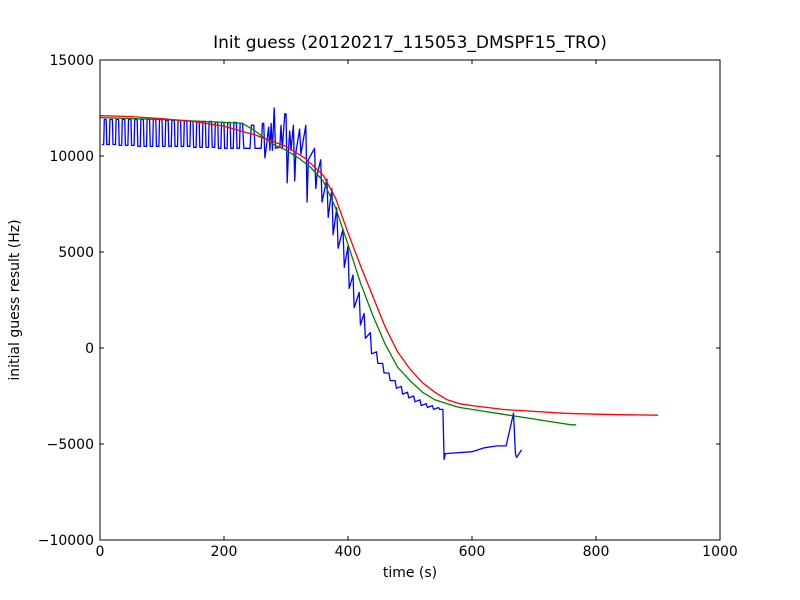 The height and width of the screenshot is (600, 800). Describe the element at coordinates (66, 541) in the screenshot. I see `y-tick-label: −10000` at that location.